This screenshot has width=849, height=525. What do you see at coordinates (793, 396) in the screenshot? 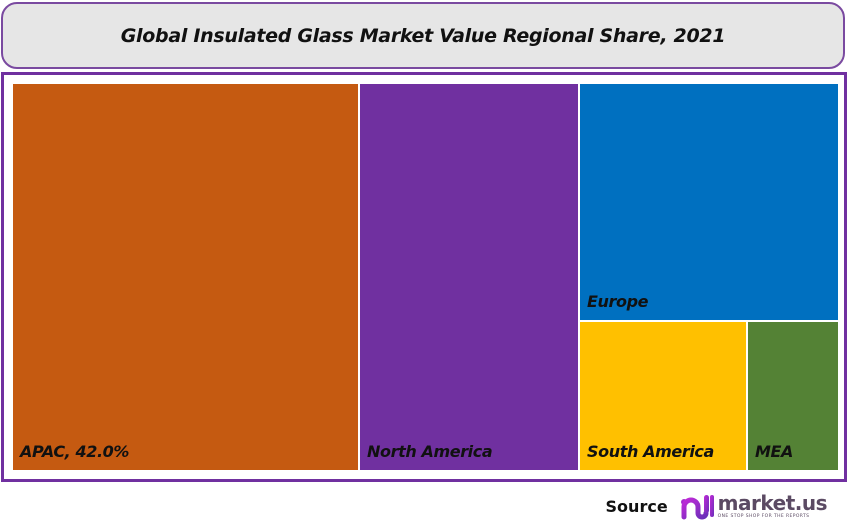
I see `treemap-tile-mea: MEA` at bounding box center [793, 396].